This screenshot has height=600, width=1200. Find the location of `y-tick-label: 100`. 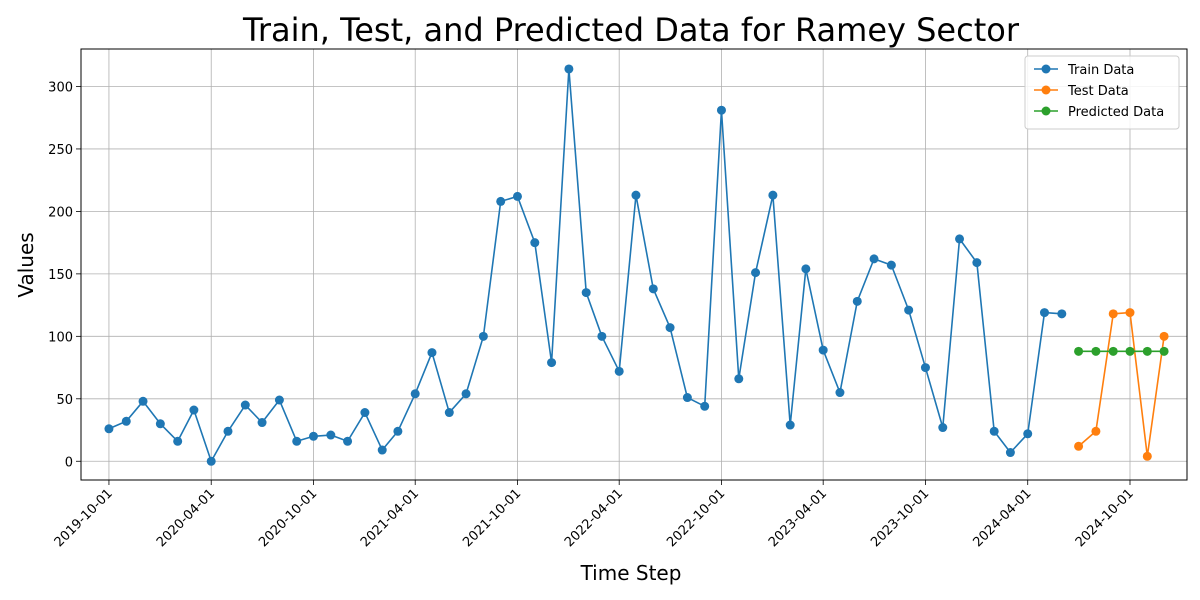

y-tick-label: 100 is located at coordinates (60, 337).